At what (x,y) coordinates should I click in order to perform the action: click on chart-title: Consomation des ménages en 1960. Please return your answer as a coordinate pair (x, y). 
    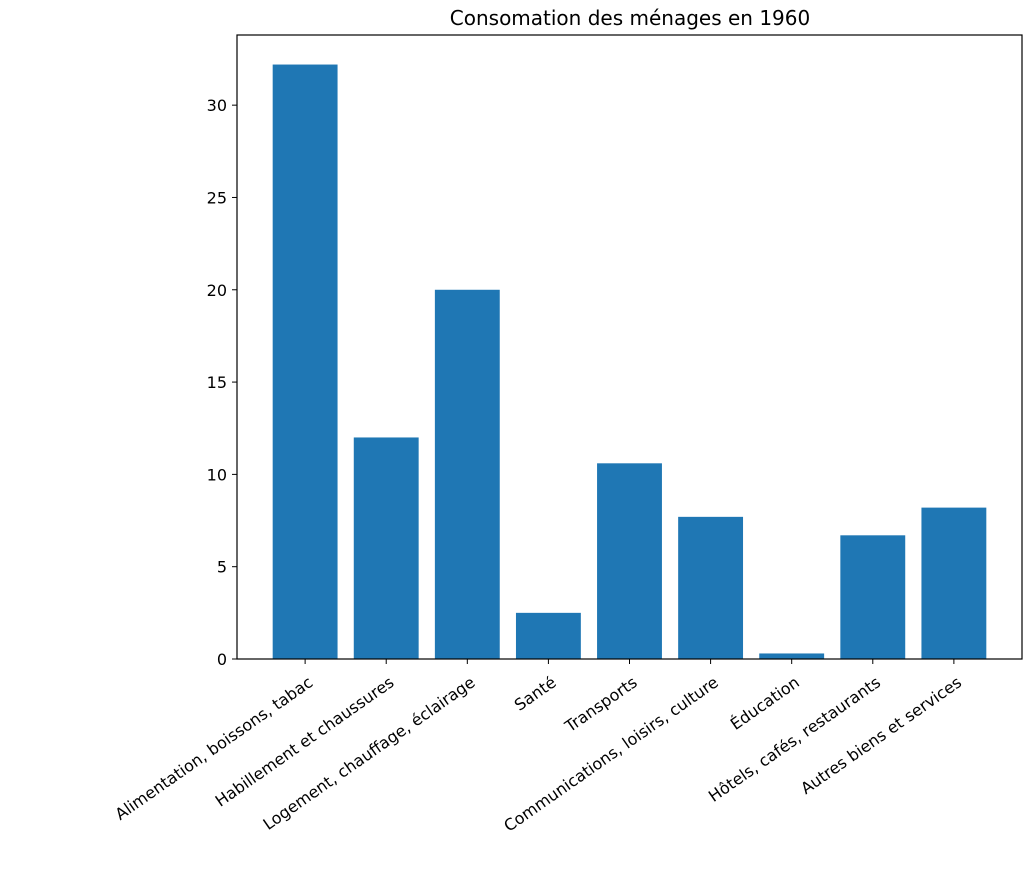
    Looking at the image, I should click on (630, 18).